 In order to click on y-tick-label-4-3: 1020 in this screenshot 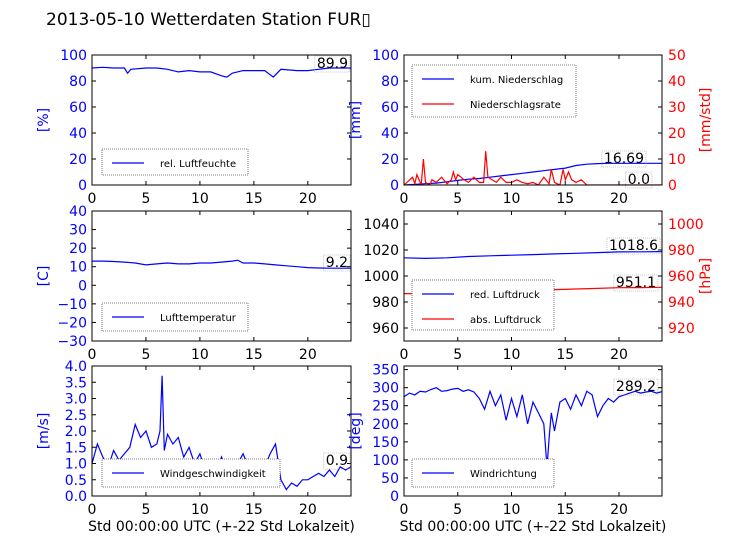, I will do `click(381, 251)`.